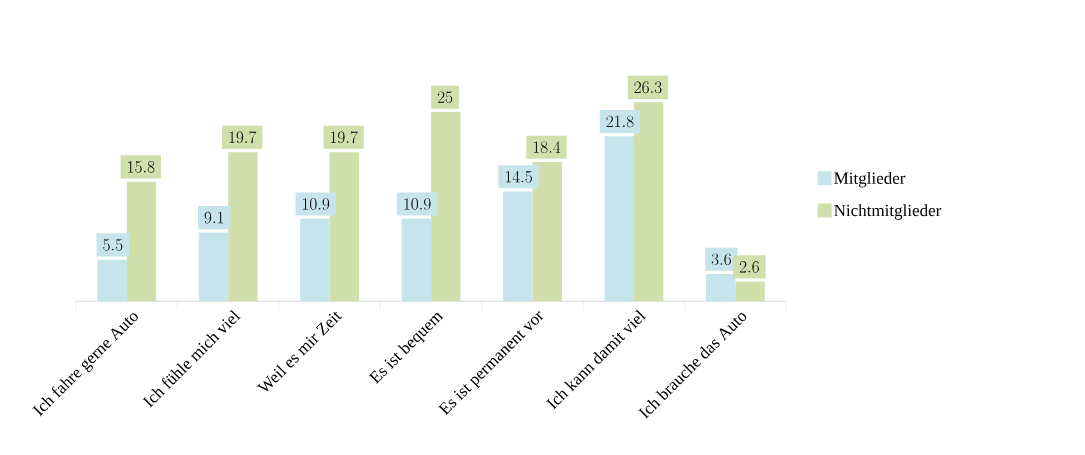 The image size is (1085, 455). What do you see at coordinates (113, 245) in the screenshot?
I see `data-label: 5.5` at bounding box center [113, 245].